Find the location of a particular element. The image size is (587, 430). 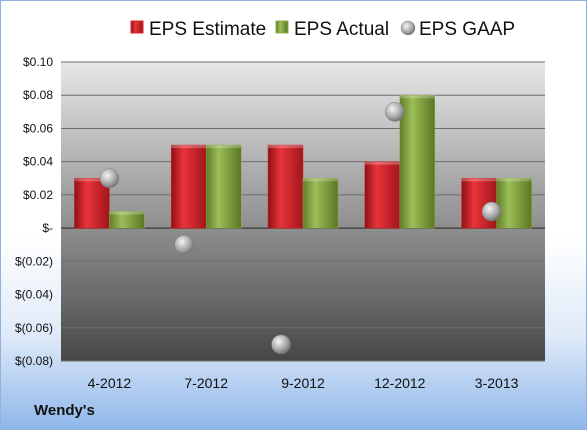

legend-swatch-gaap is located at coordinates (408, 28).